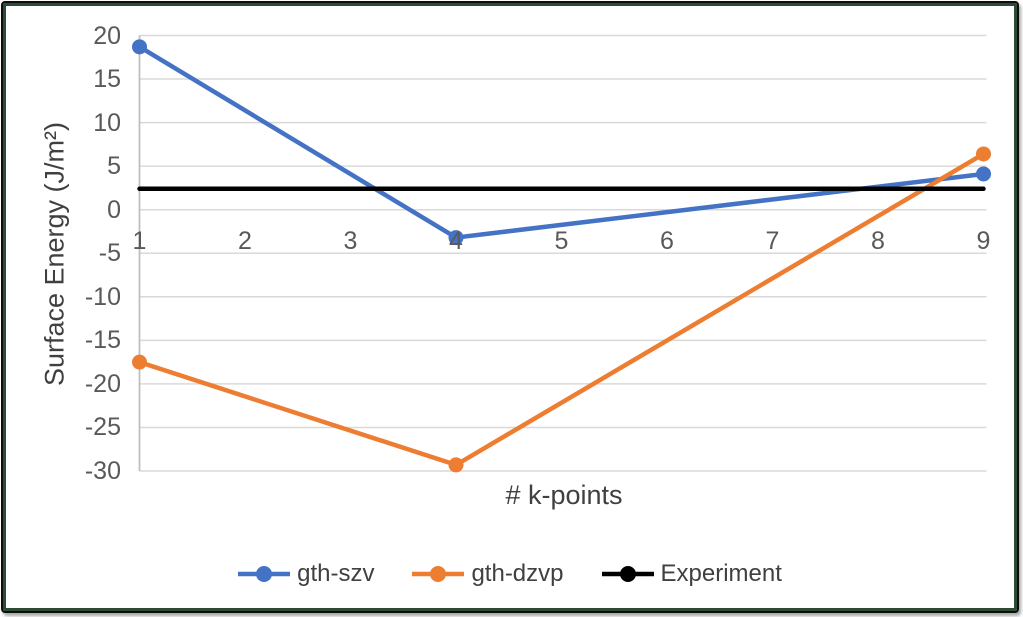 This screenshot has width=1023, height=617. Describe the element at coordinates (102, 296) in the screenshot. I see `y-tick-label: -10` at that location.